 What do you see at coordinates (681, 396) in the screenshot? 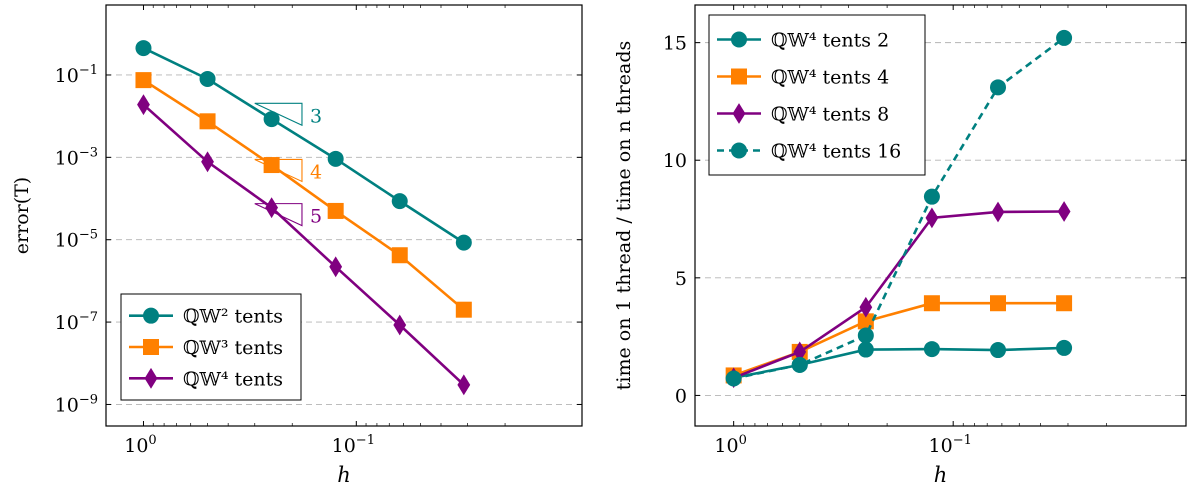
I see `y-tick-label-0: 0` at bounding box center [681, 396].